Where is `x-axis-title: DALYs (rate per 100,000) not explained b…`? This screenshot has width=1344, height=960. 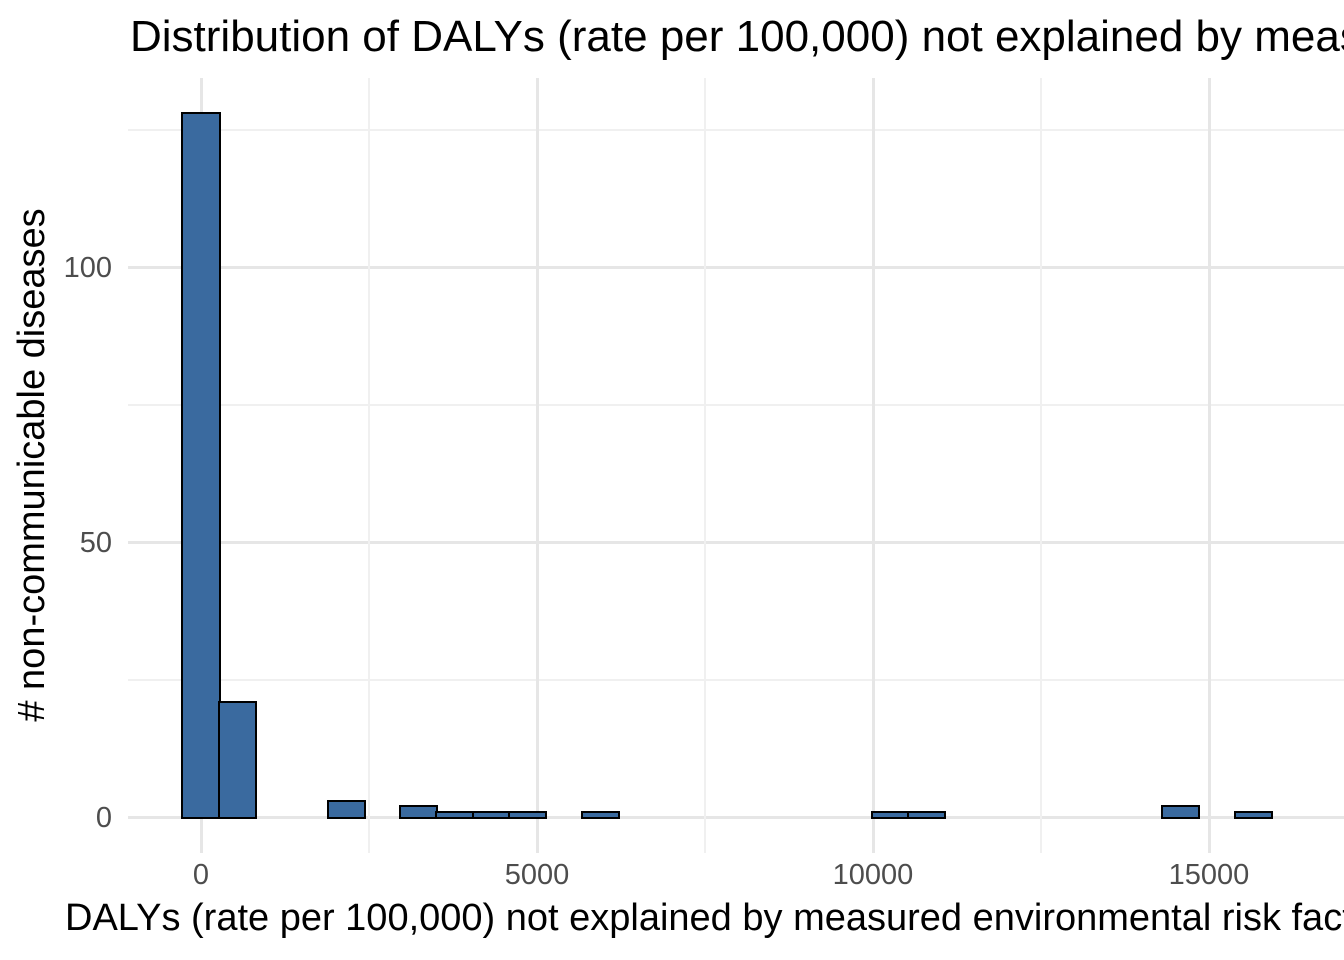
x-axis-title: DALYs (rate per 100,000) not explained b… is located at coordinates (704, 918).